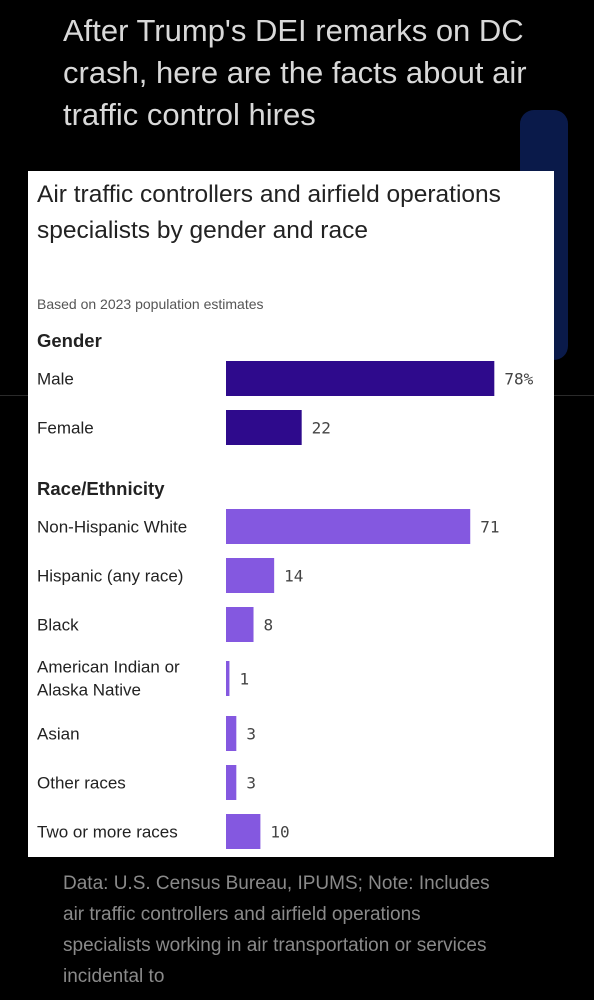 This screenshot has height=1000, width=594. Describe the element at coordinates (279, 832) in the screenshot. I see `value-label: 10` at that location.